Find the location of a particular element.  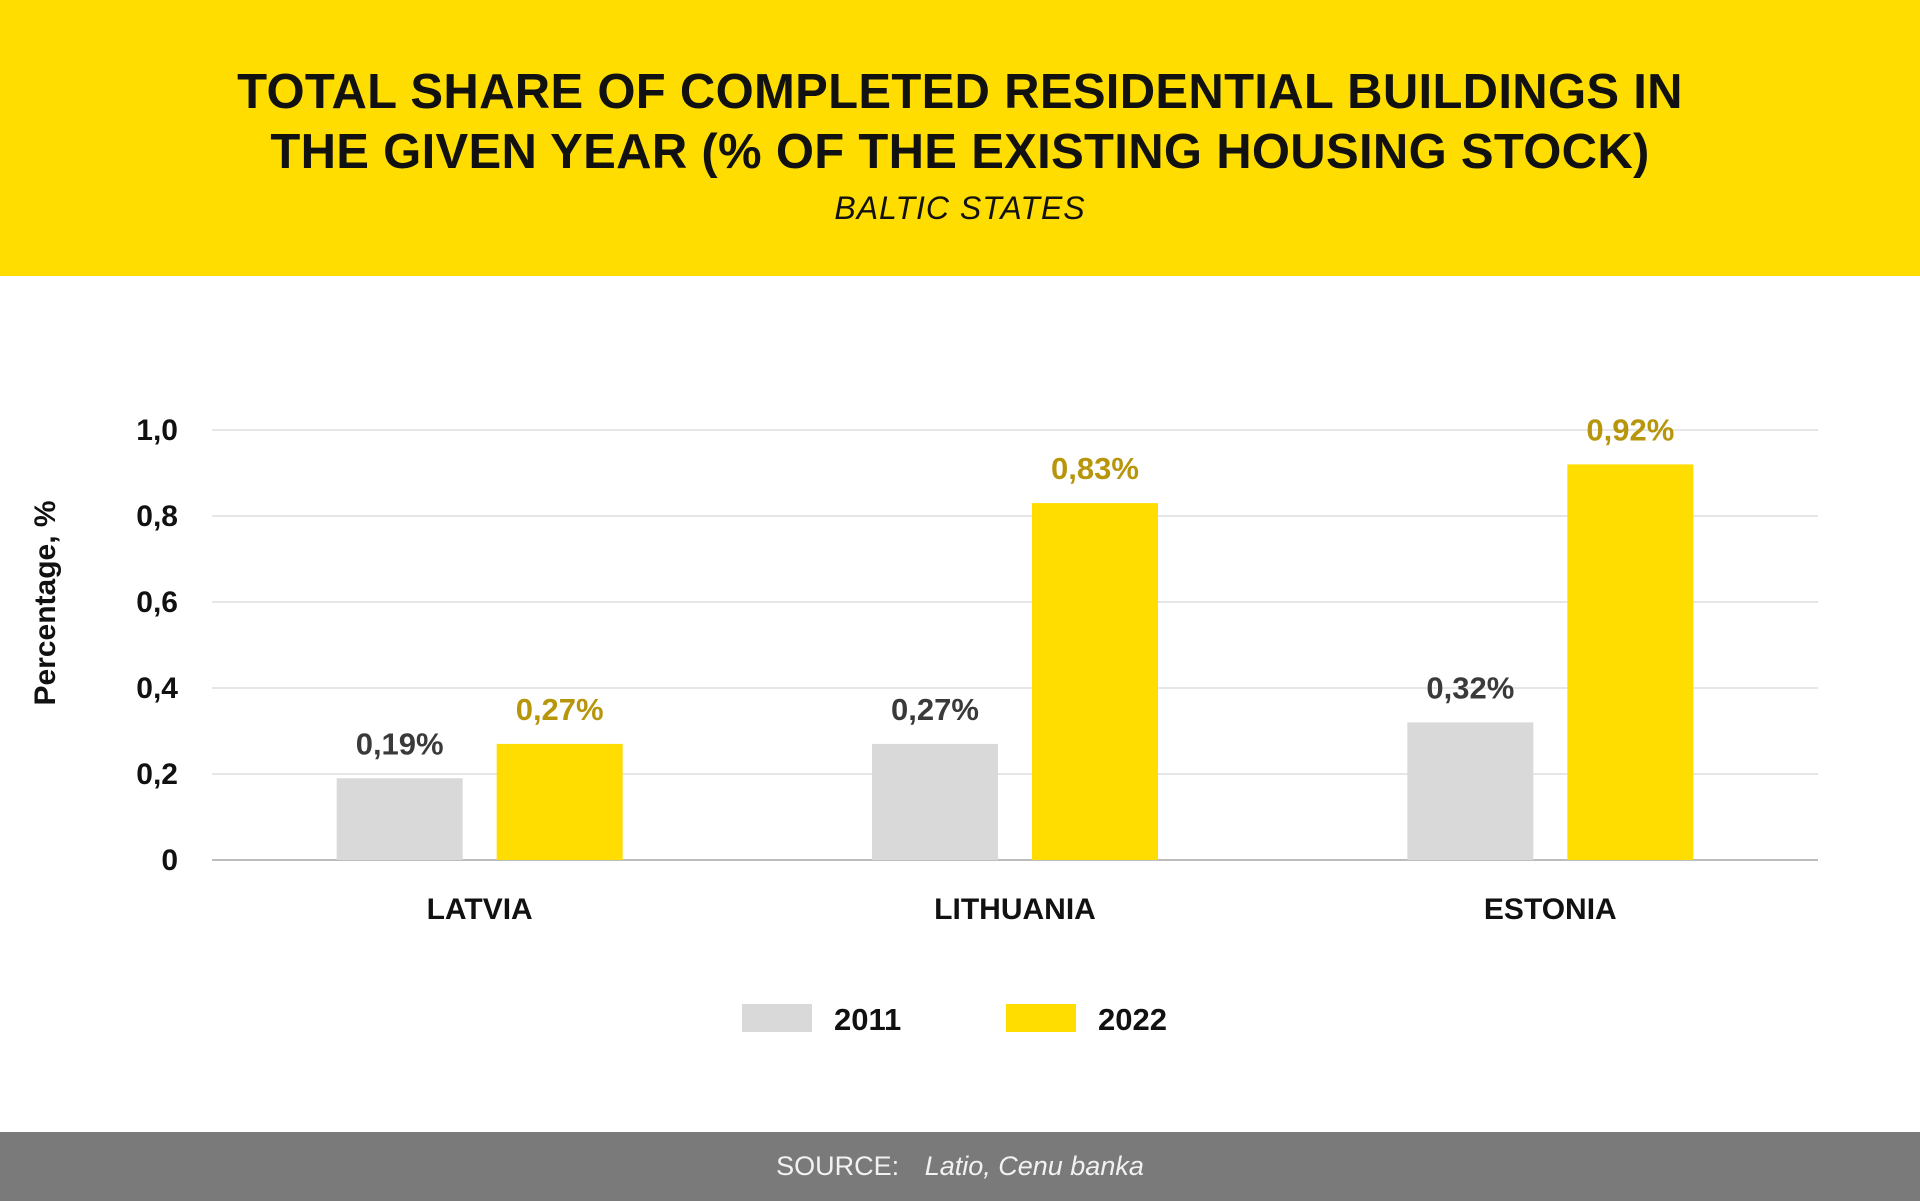

data-label: 0,92% is located at coordinates (1630, 429).